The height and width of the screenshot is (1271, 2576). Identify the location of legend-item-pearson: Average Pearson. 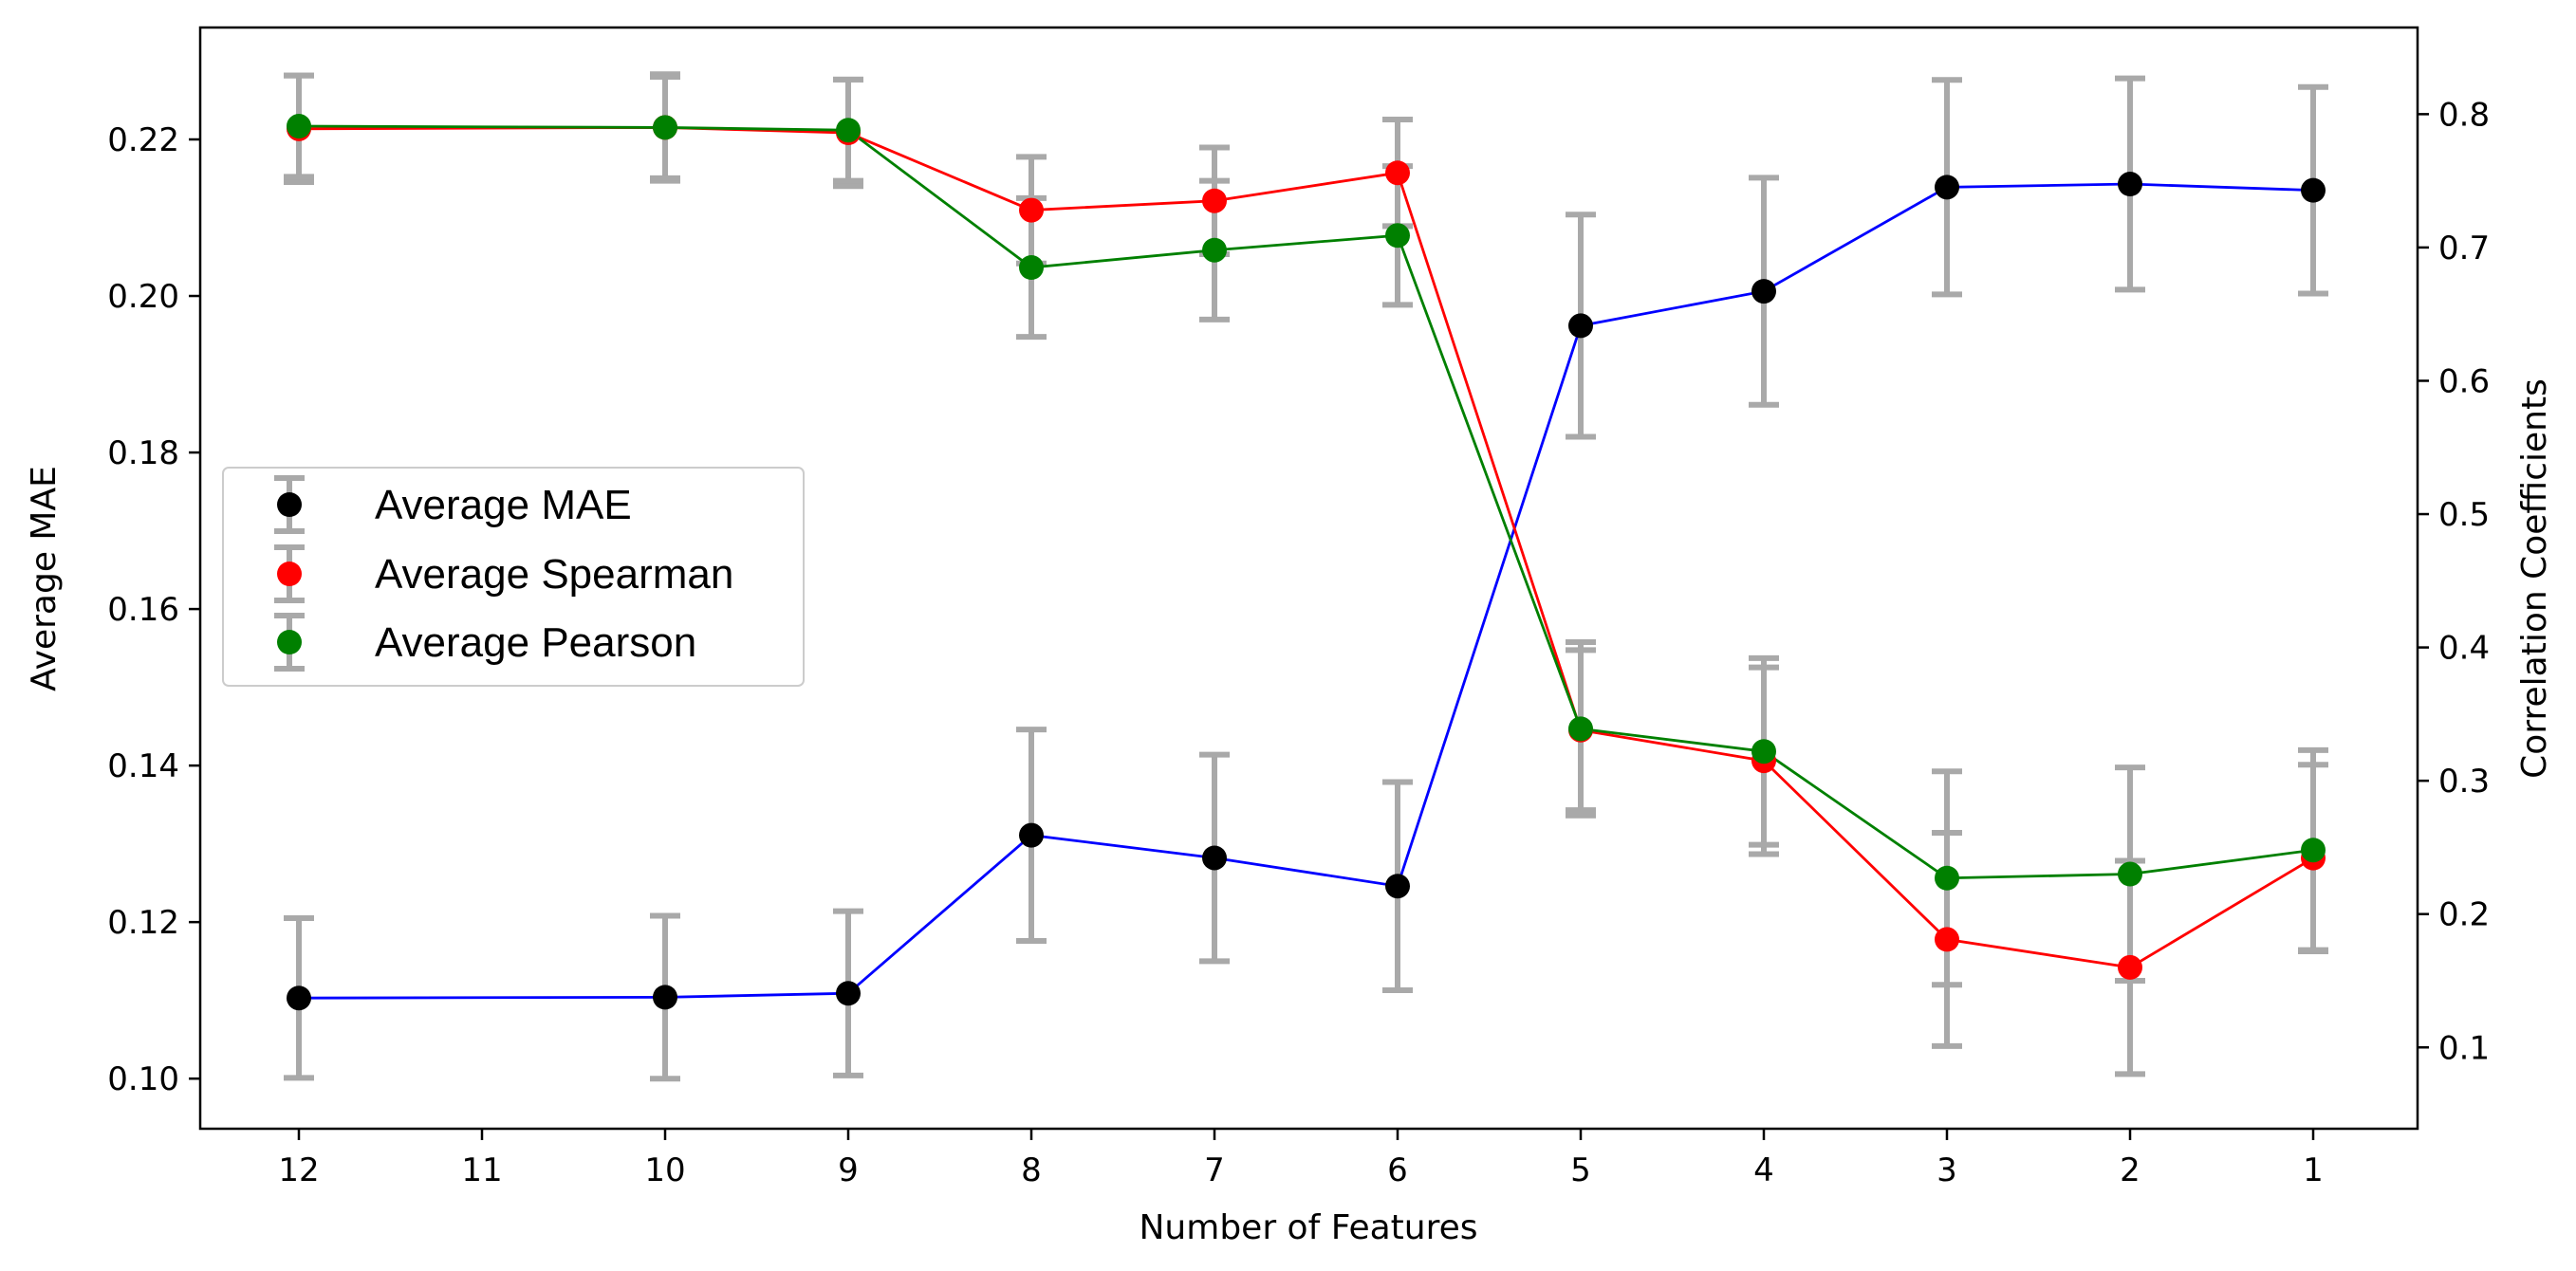
(485, 642).